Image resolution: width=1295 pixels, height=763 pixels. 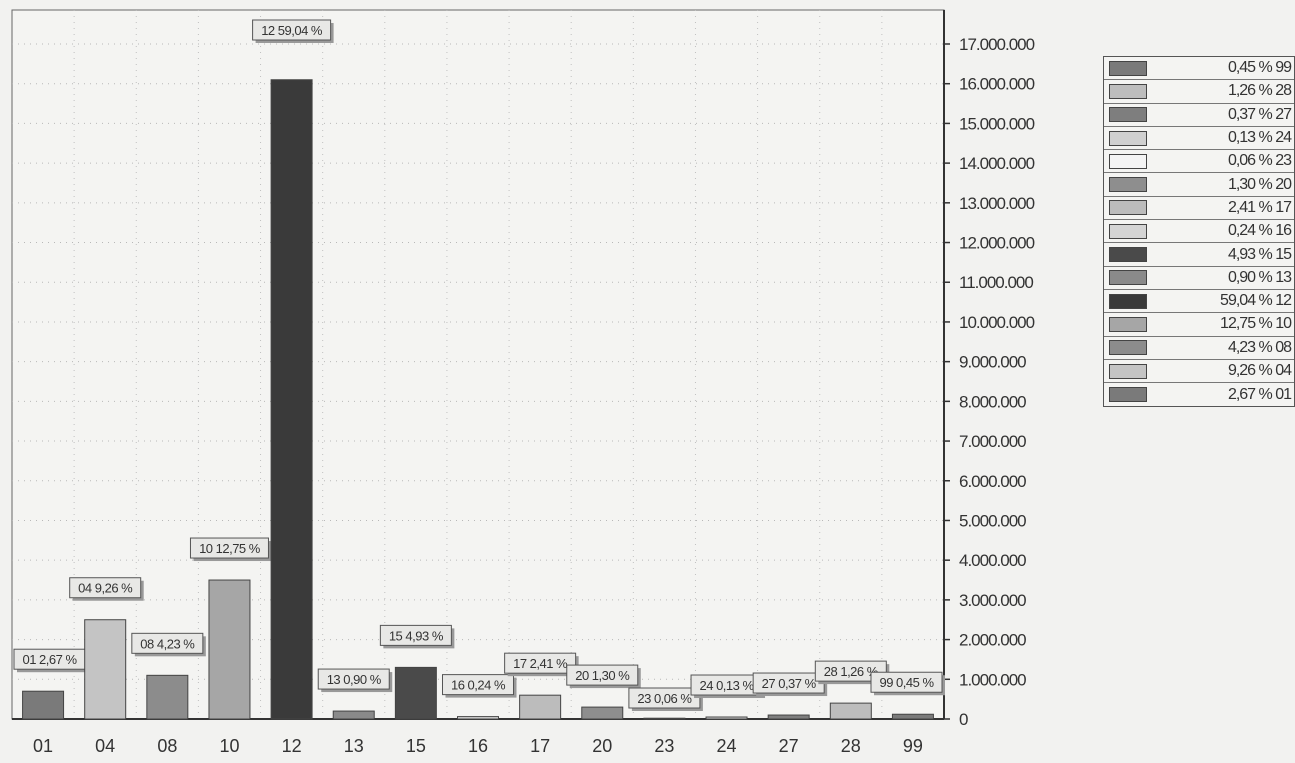 I want to click on legend-label: 2,67 % 01, so click(x=1259, y=394).